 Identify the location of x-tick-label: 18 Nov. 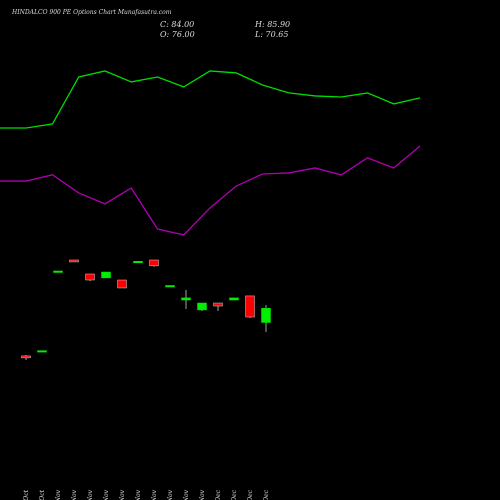
(90, 494).